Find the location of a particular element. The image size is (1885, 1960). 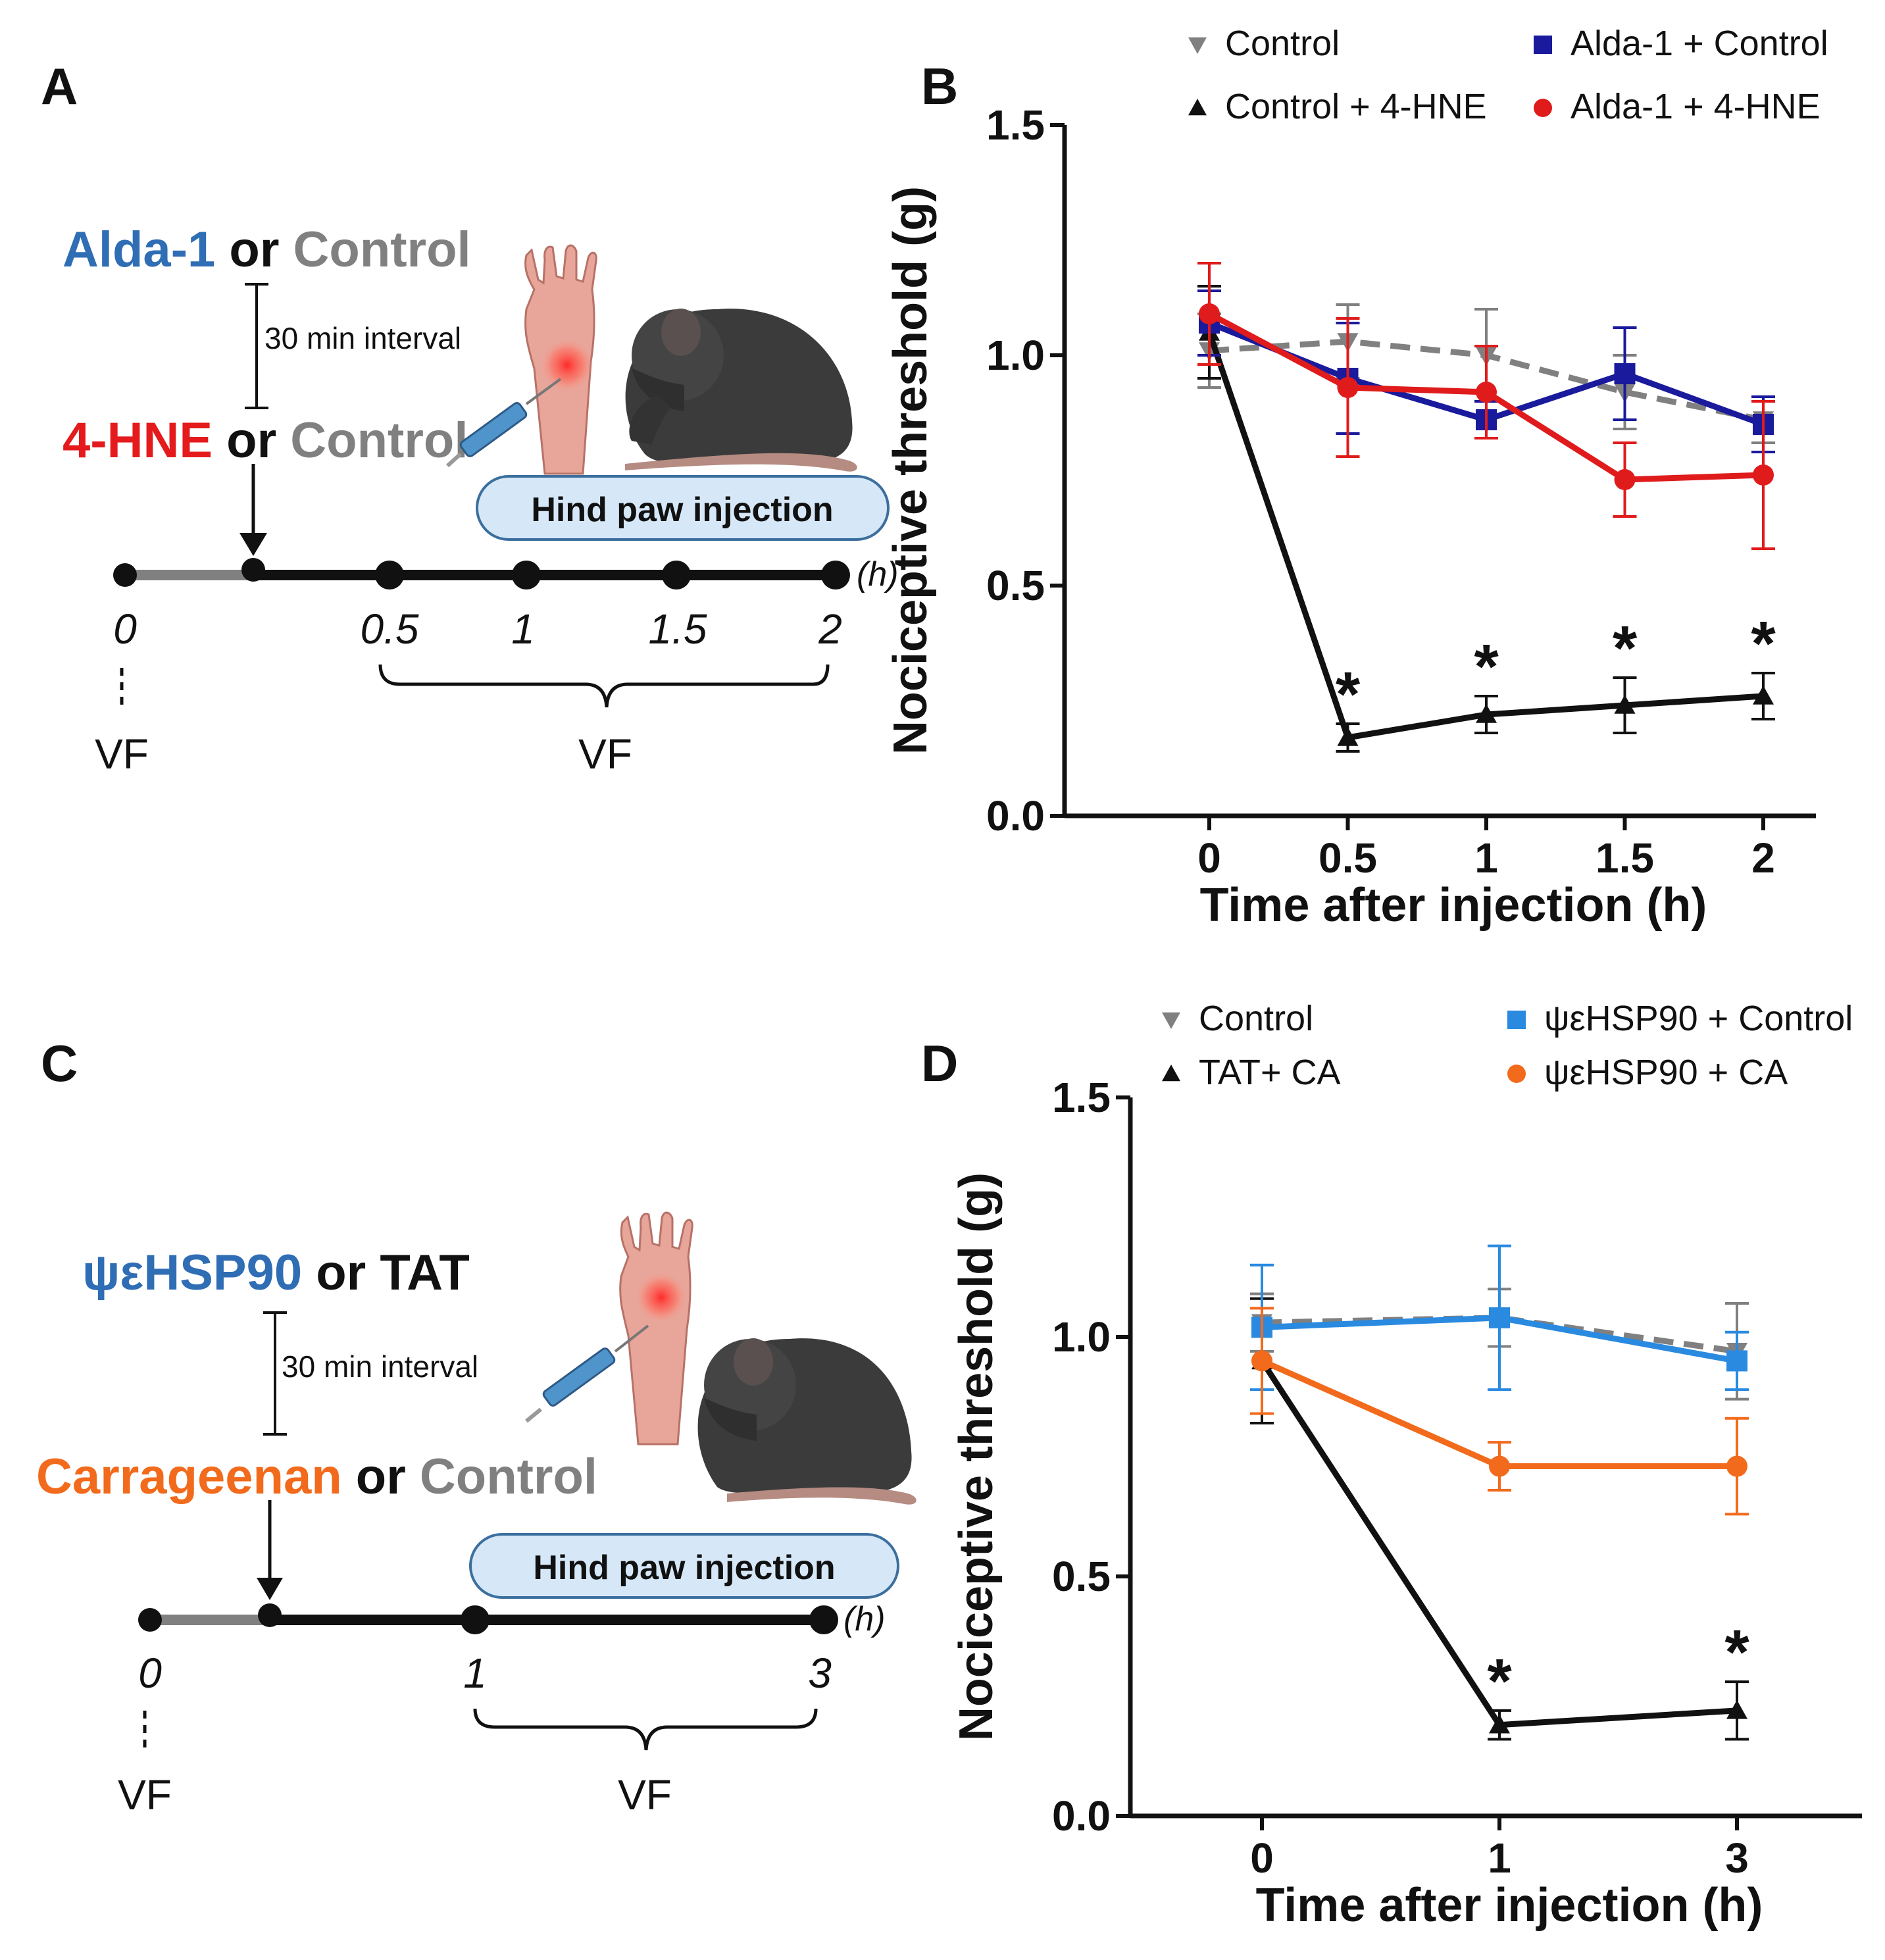

timeline-tick: 2 is located at coordinates (830, 629).